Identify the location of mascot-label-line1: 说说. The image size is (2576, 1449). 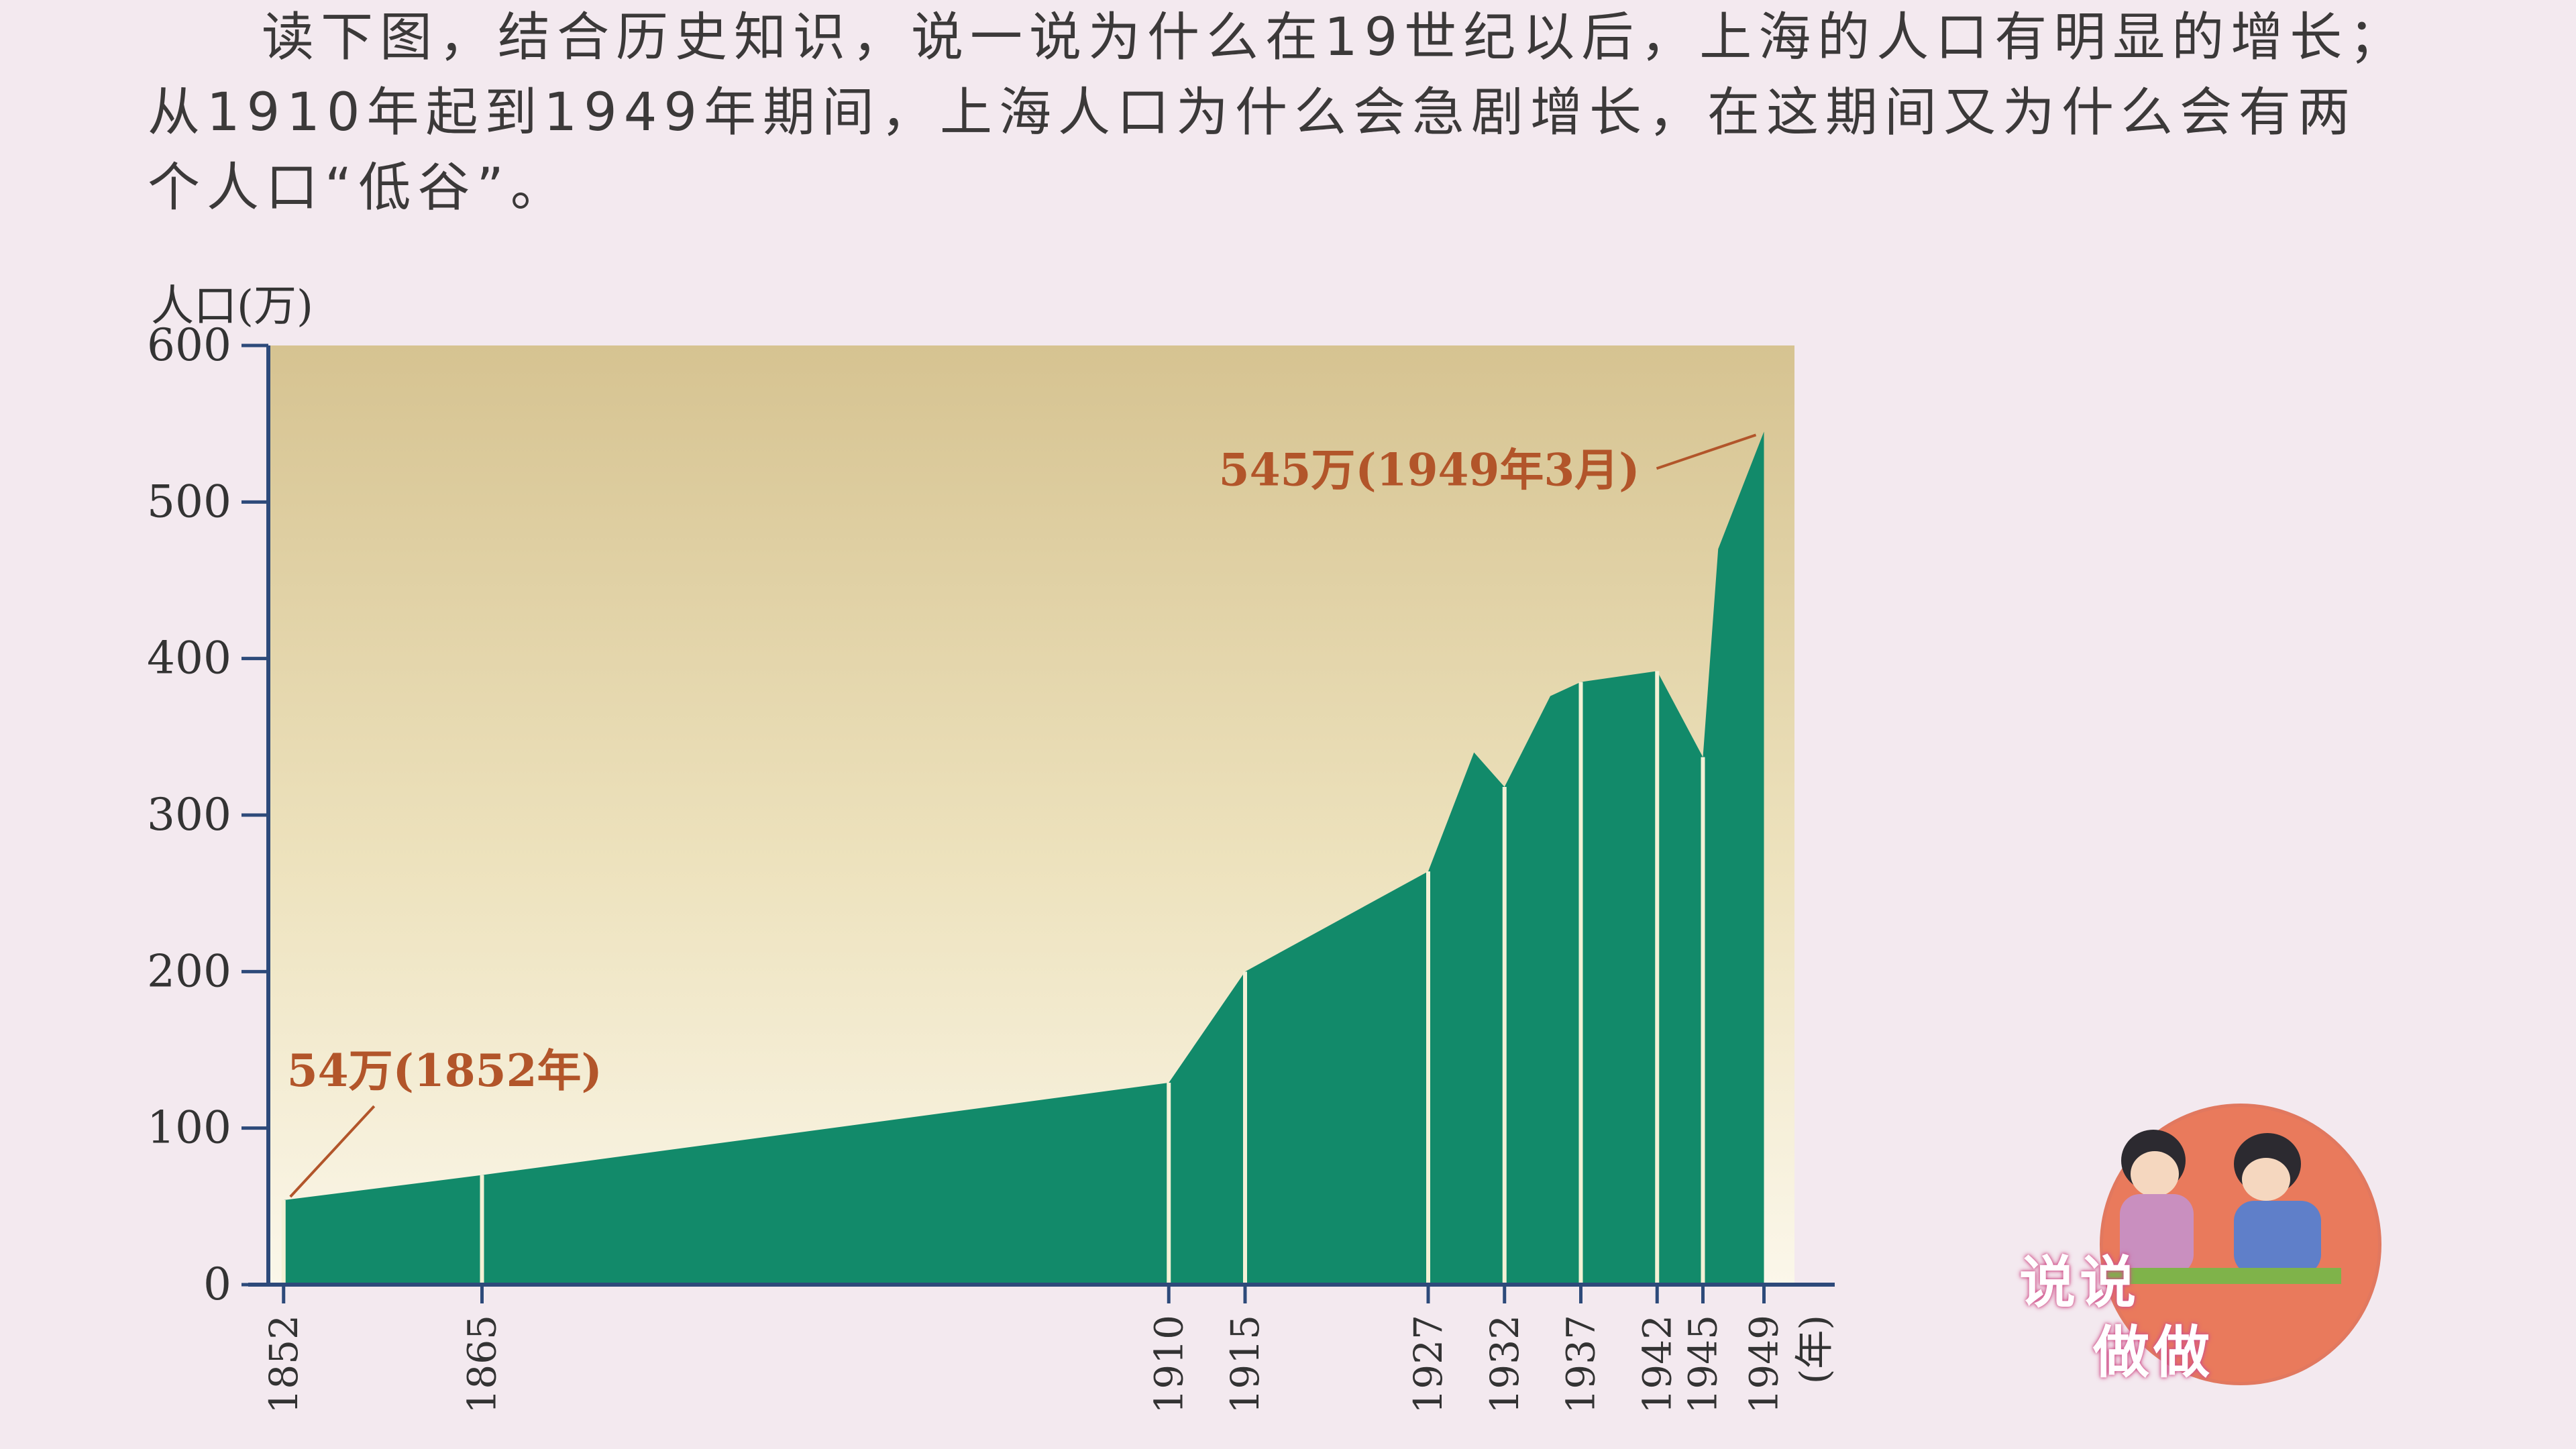
(2080, 1283).